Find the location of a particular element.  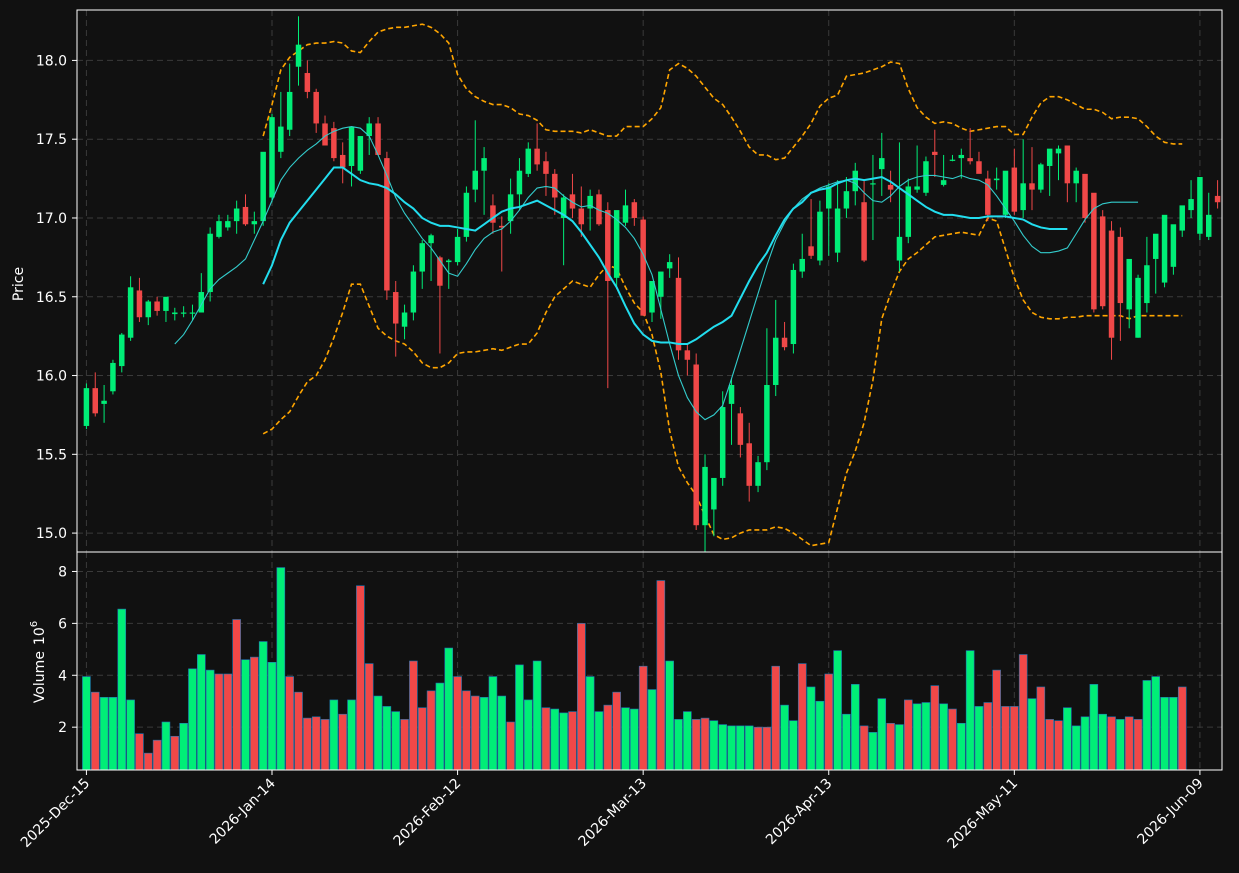

volume-y-tick-label: 8 is located at coordinates (62, 572).